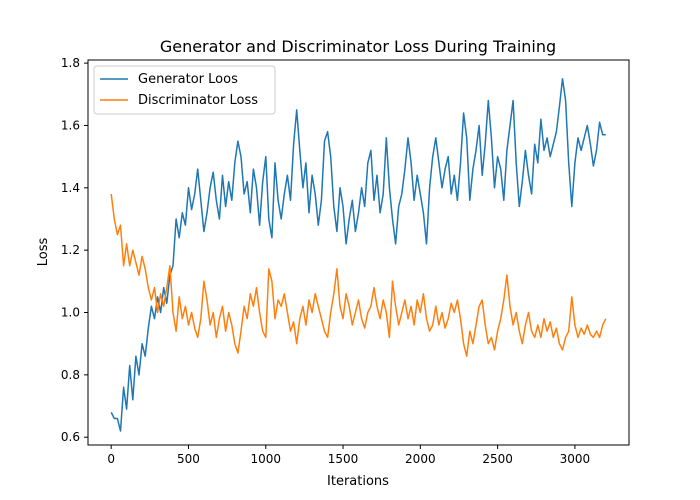 The height and width of the screenshot is (500, 700). Describe the element at coordinates (575, 459) in the screenshot. I see `x-tick-label: 3000` at that location.